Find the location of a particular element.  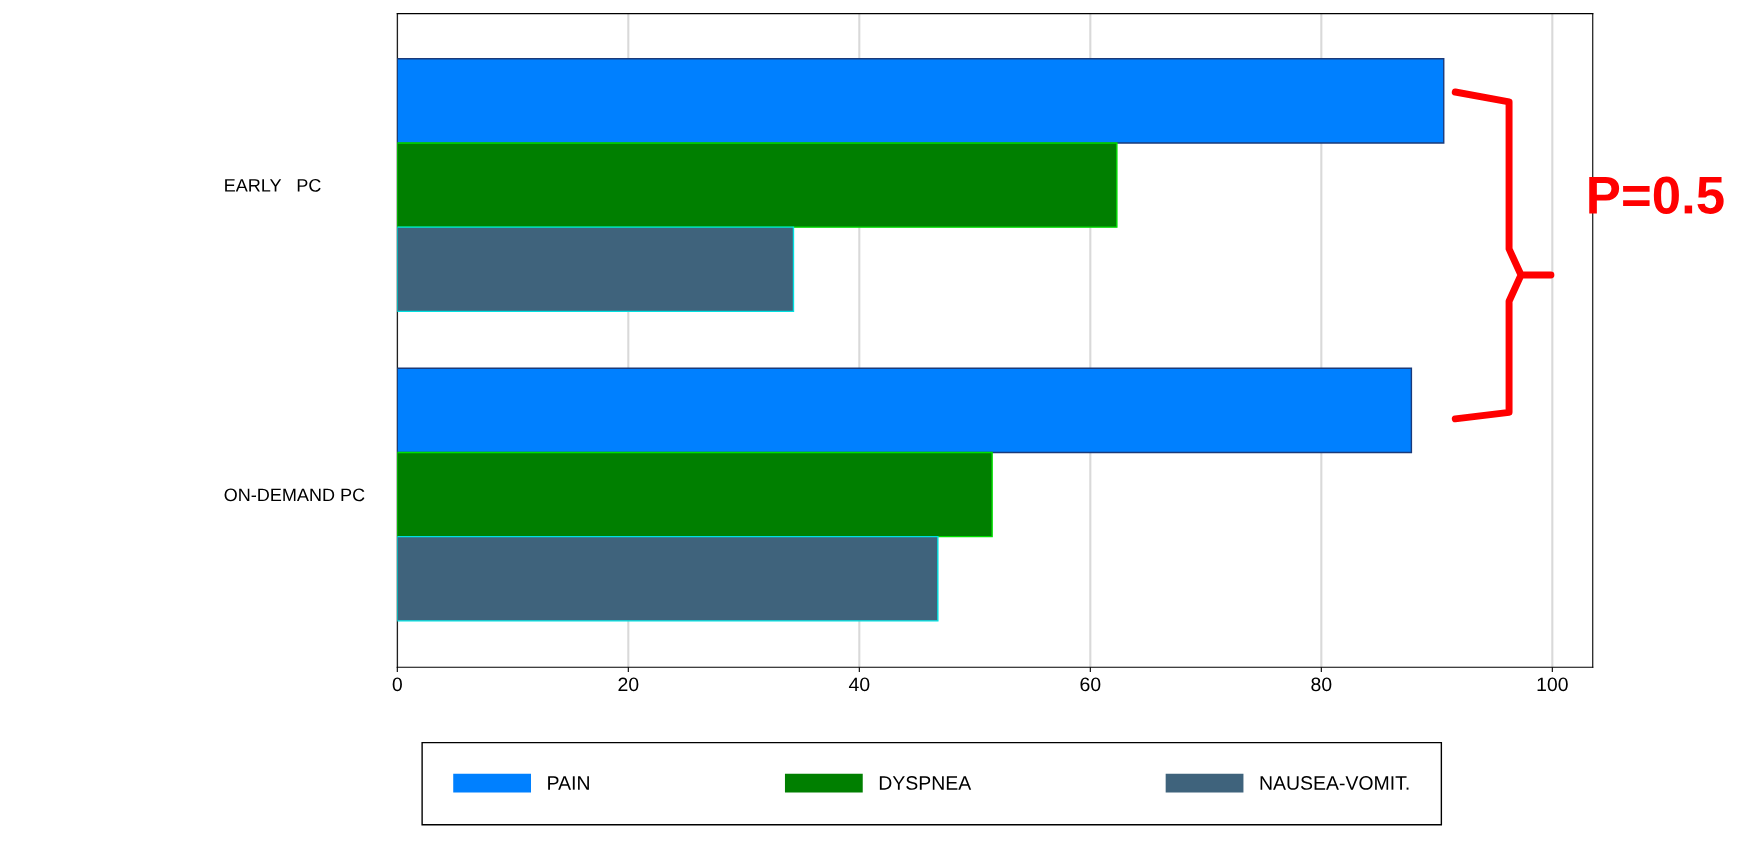

legend-label: DYSPNEA is located at coordinates (925, 783).